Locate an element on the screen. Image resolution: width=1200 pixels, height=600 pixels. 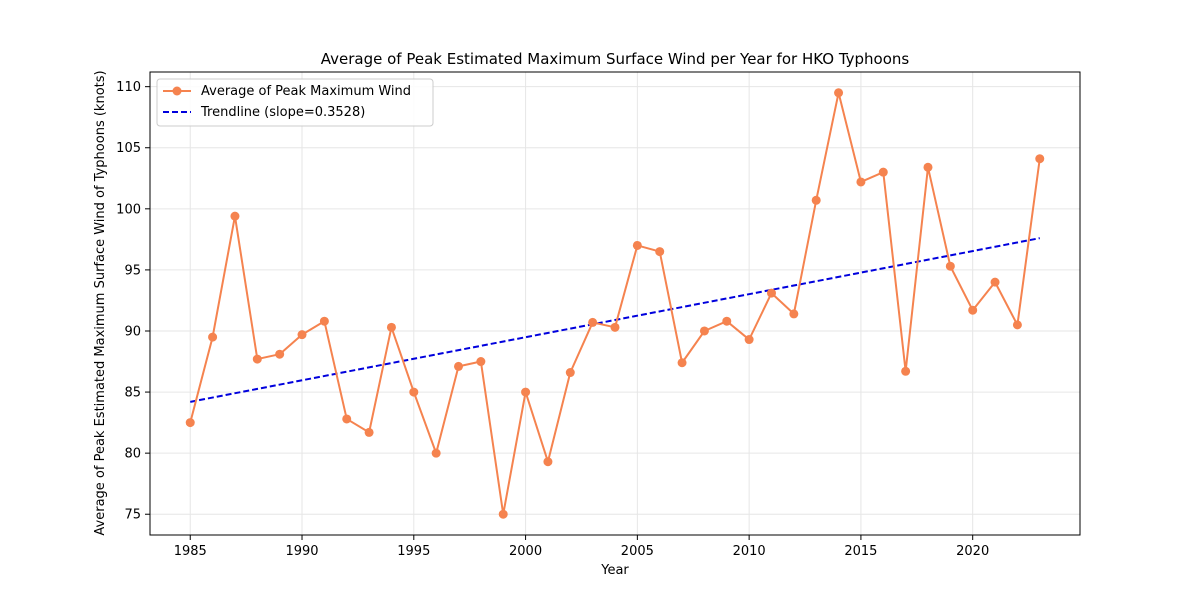
y-tick-label: 80 is located at coordinates (132, 454).